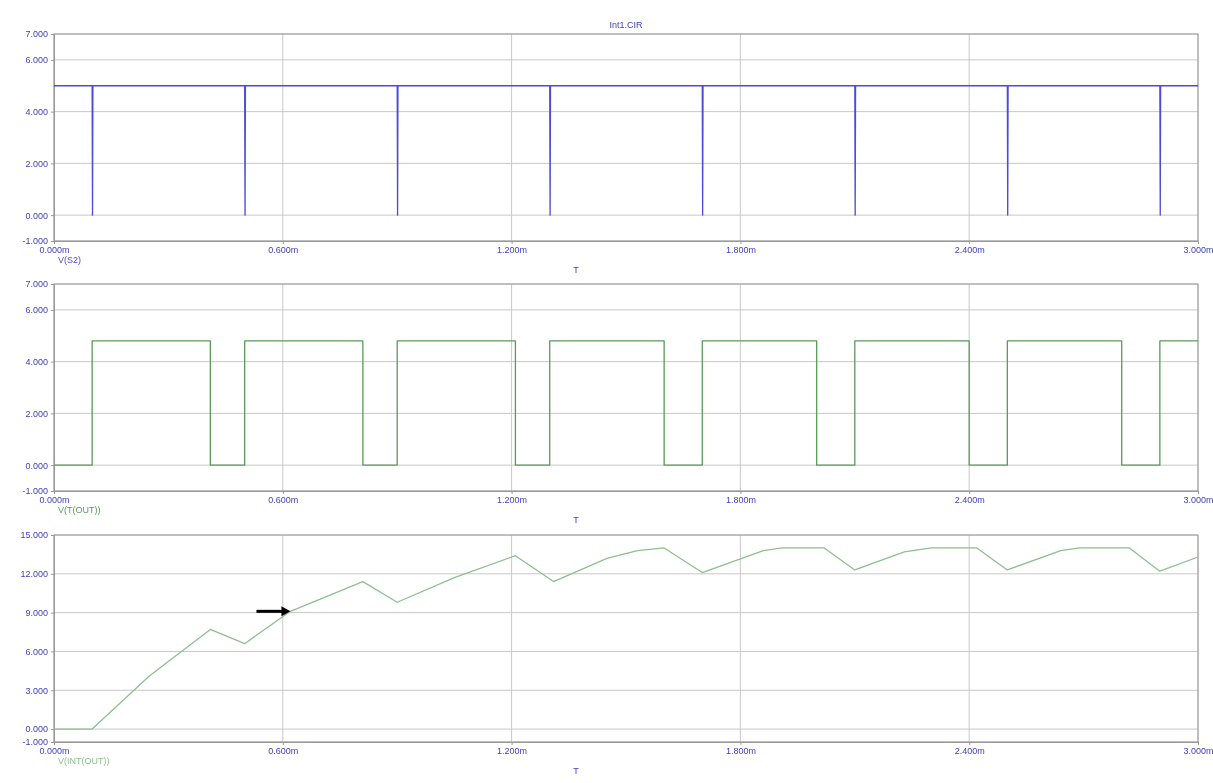 This screenshot has height=783, width=1213. Describe the element at coordinates (34, 535) in the screenshot. I see `y-tick-label: 15.000` at that location.